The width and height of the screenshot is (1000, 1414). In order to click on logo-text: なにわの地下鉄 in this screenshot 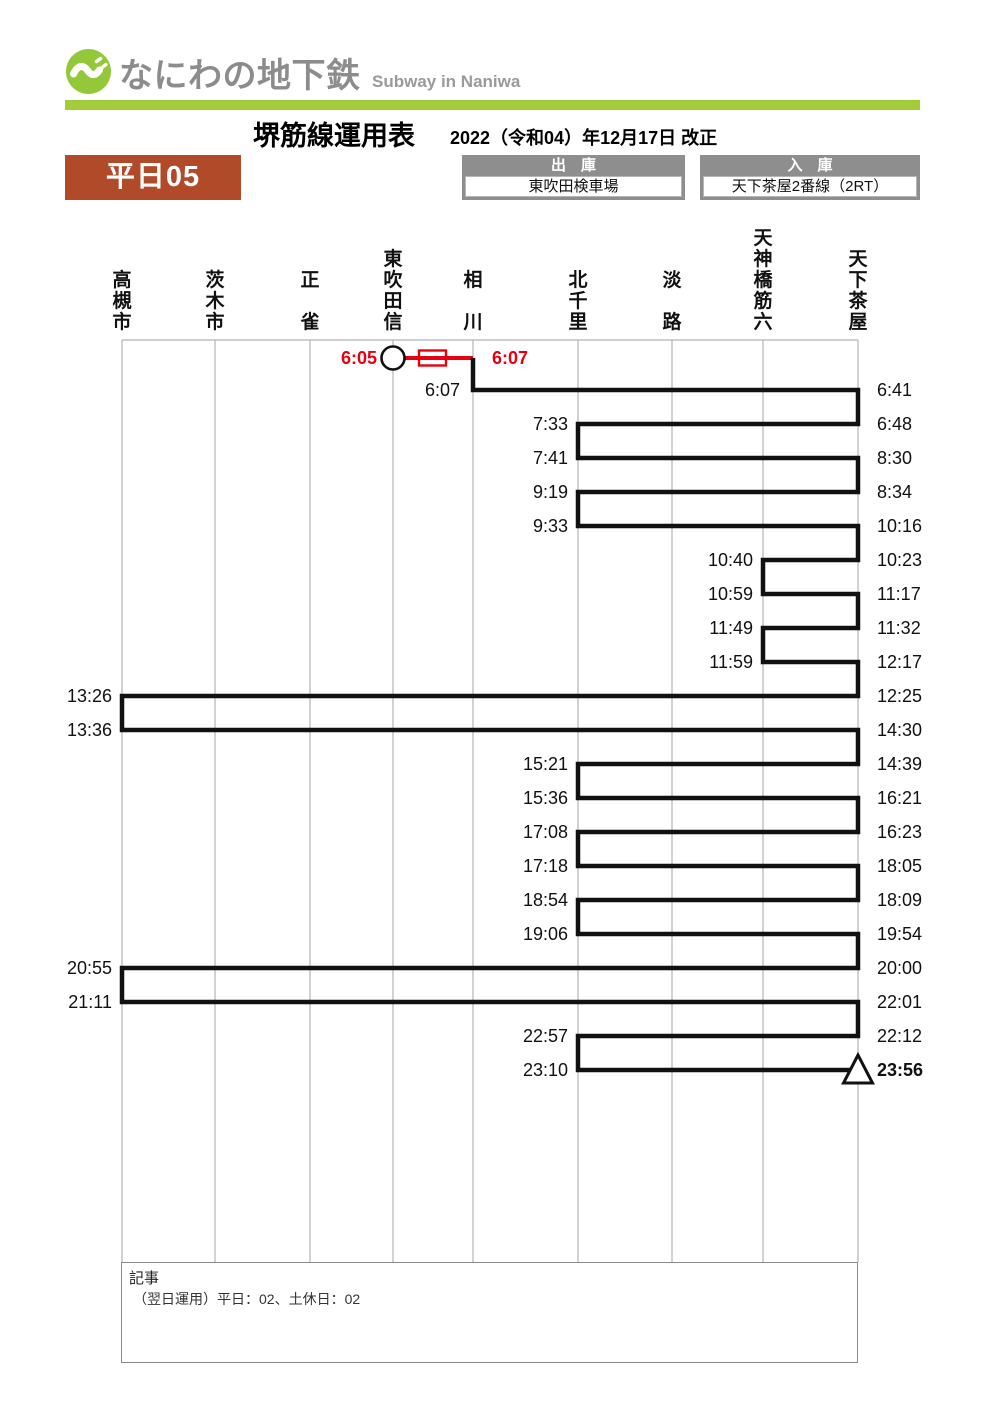, I will do `click(240, 76)`.